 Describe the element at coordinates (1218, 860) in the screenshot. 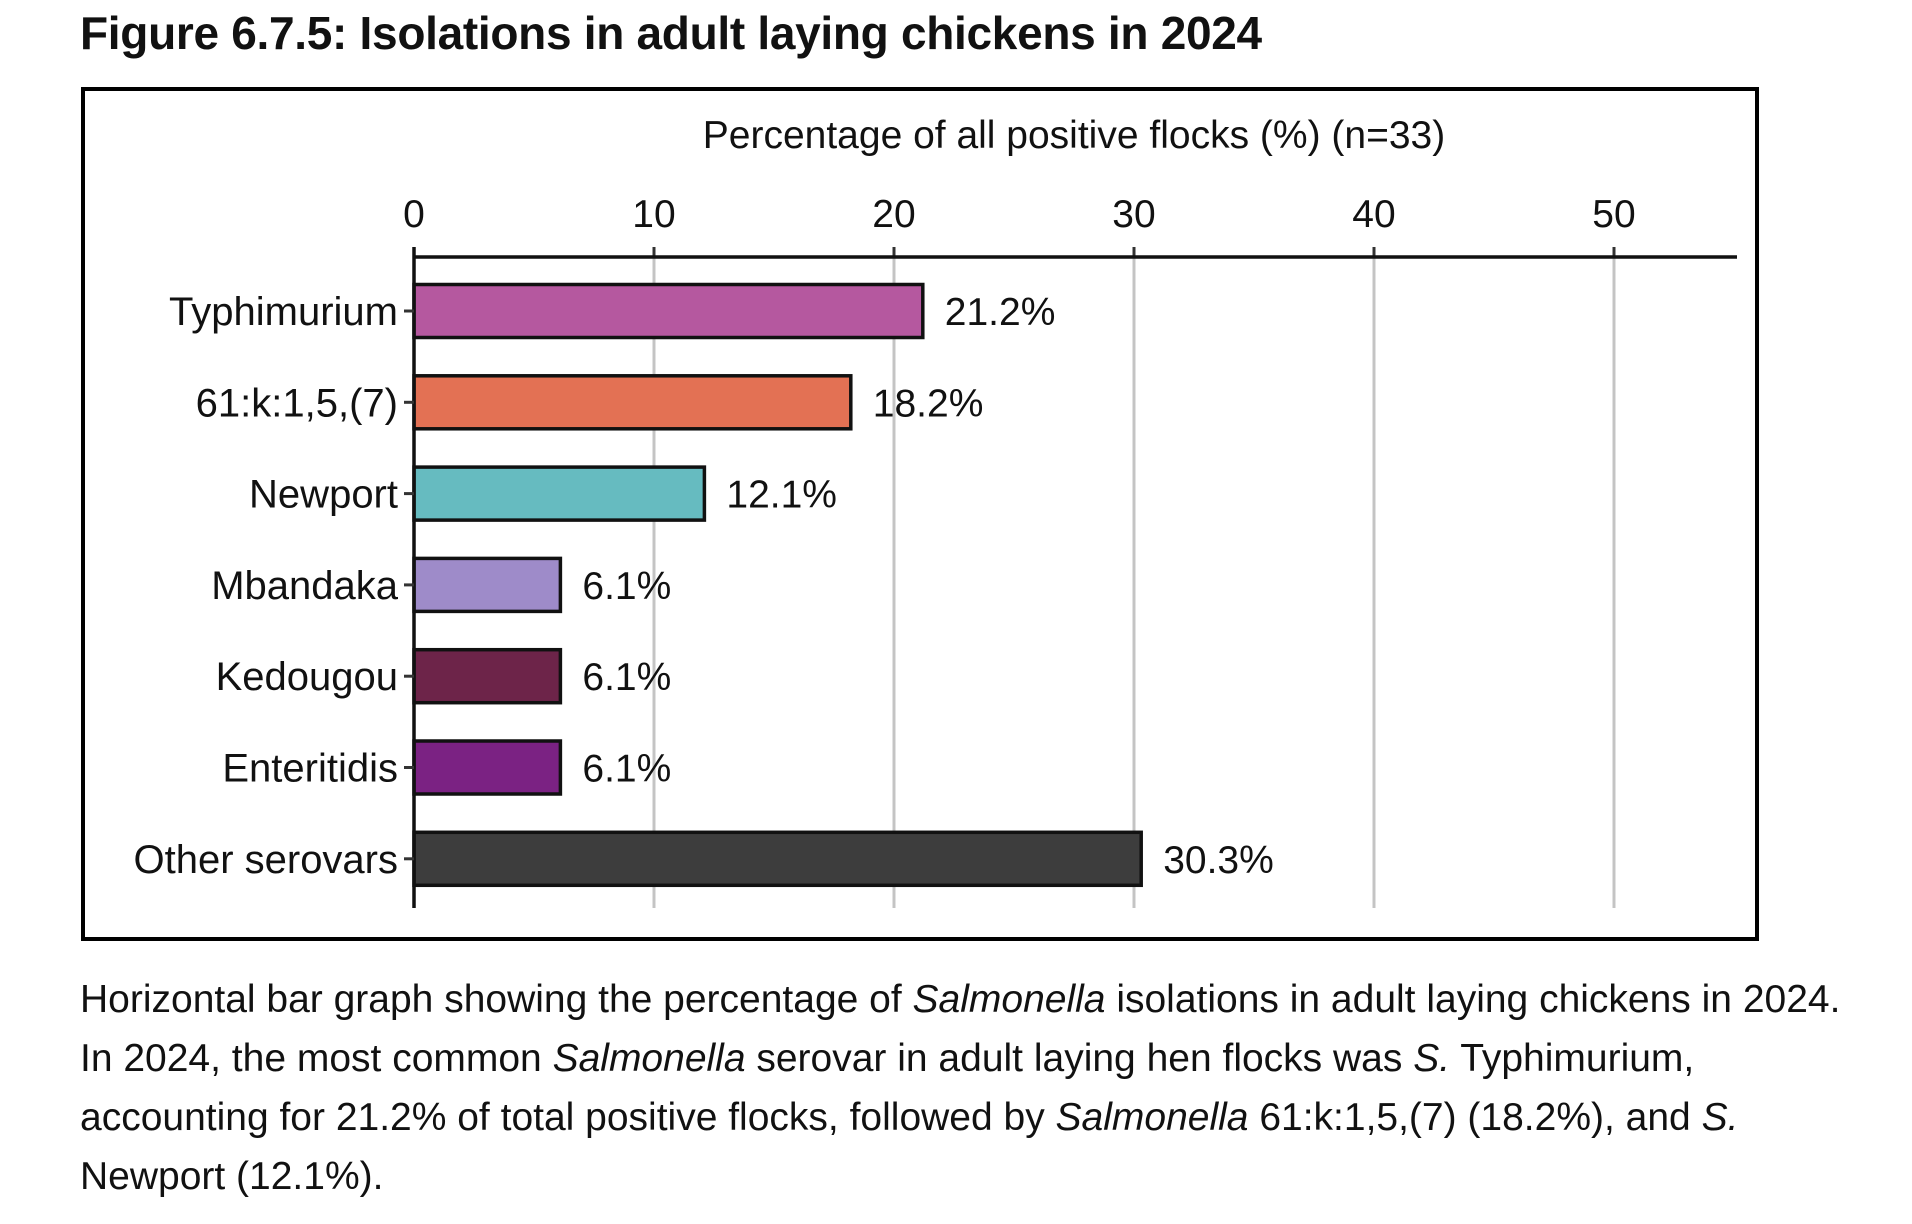

I see `data-label: 30.3%` at that location.